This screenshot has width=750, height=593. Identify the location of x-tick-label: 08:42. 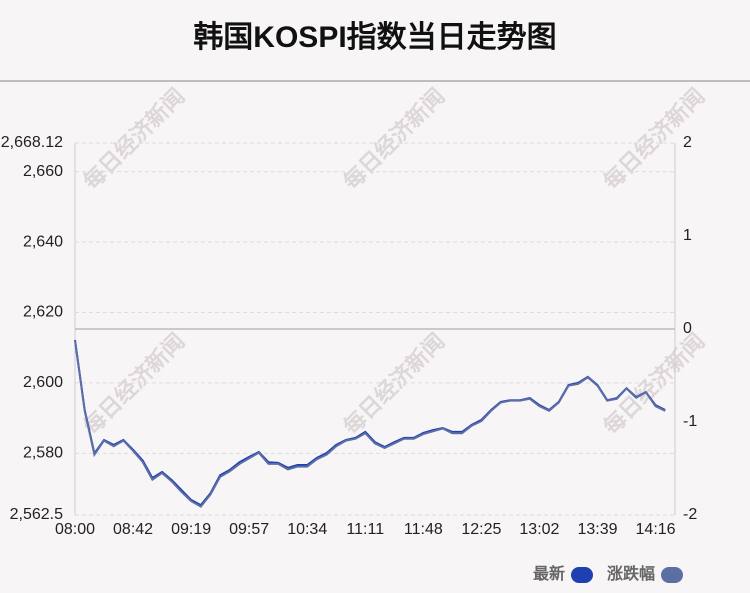
(133, 529).